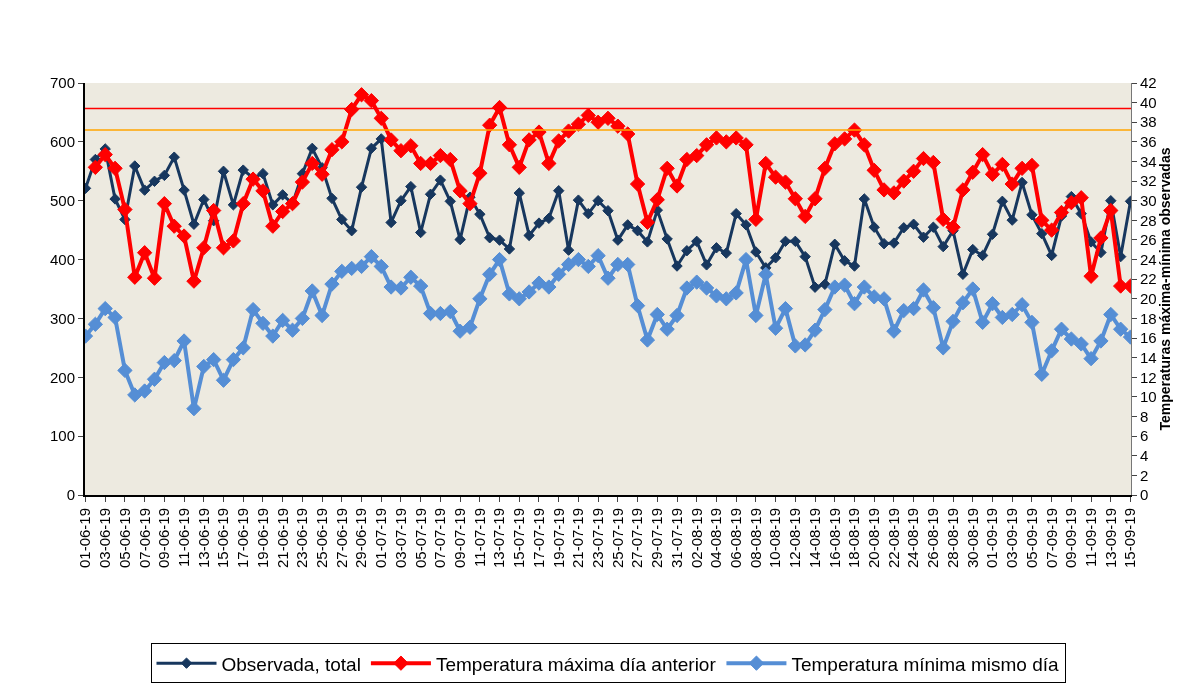  What do you see at coordinates (499, 538) in the screenshot?
I see `x-tick-label: 13-07-19` at bounding box center [499, 538].